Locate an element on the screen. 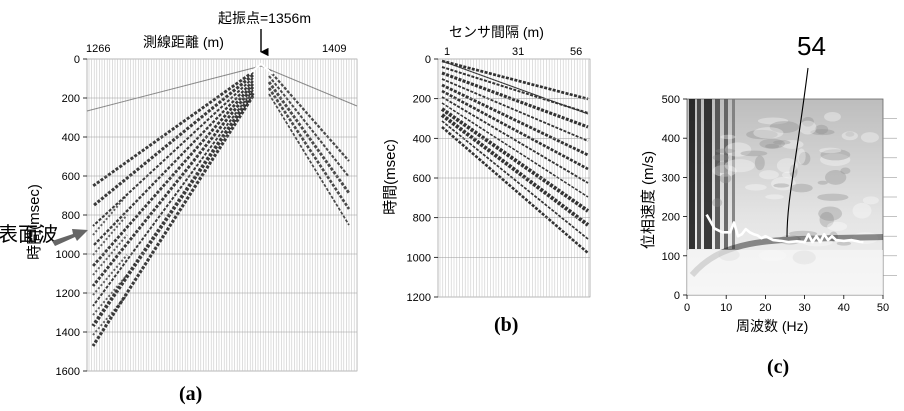 The image size is (904, 411). panel-b-y-axis: 0 200 400 600 800 1000 1200 is located at coordinates (422, 179).